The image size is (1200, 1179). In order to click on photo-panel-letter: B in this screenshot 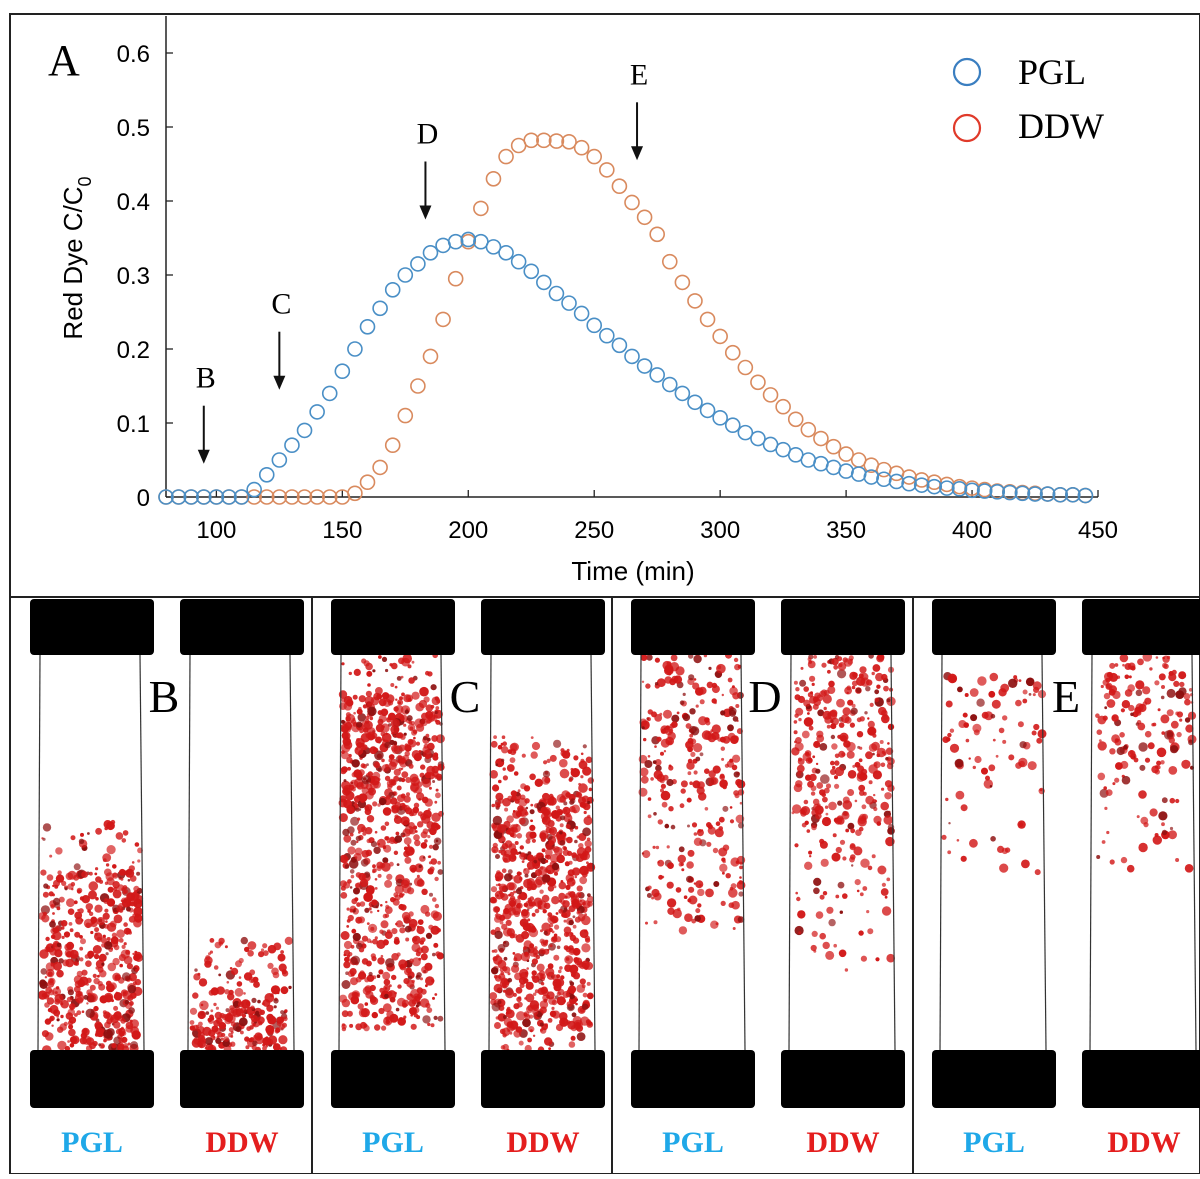, I will do `click(164, 696)`.